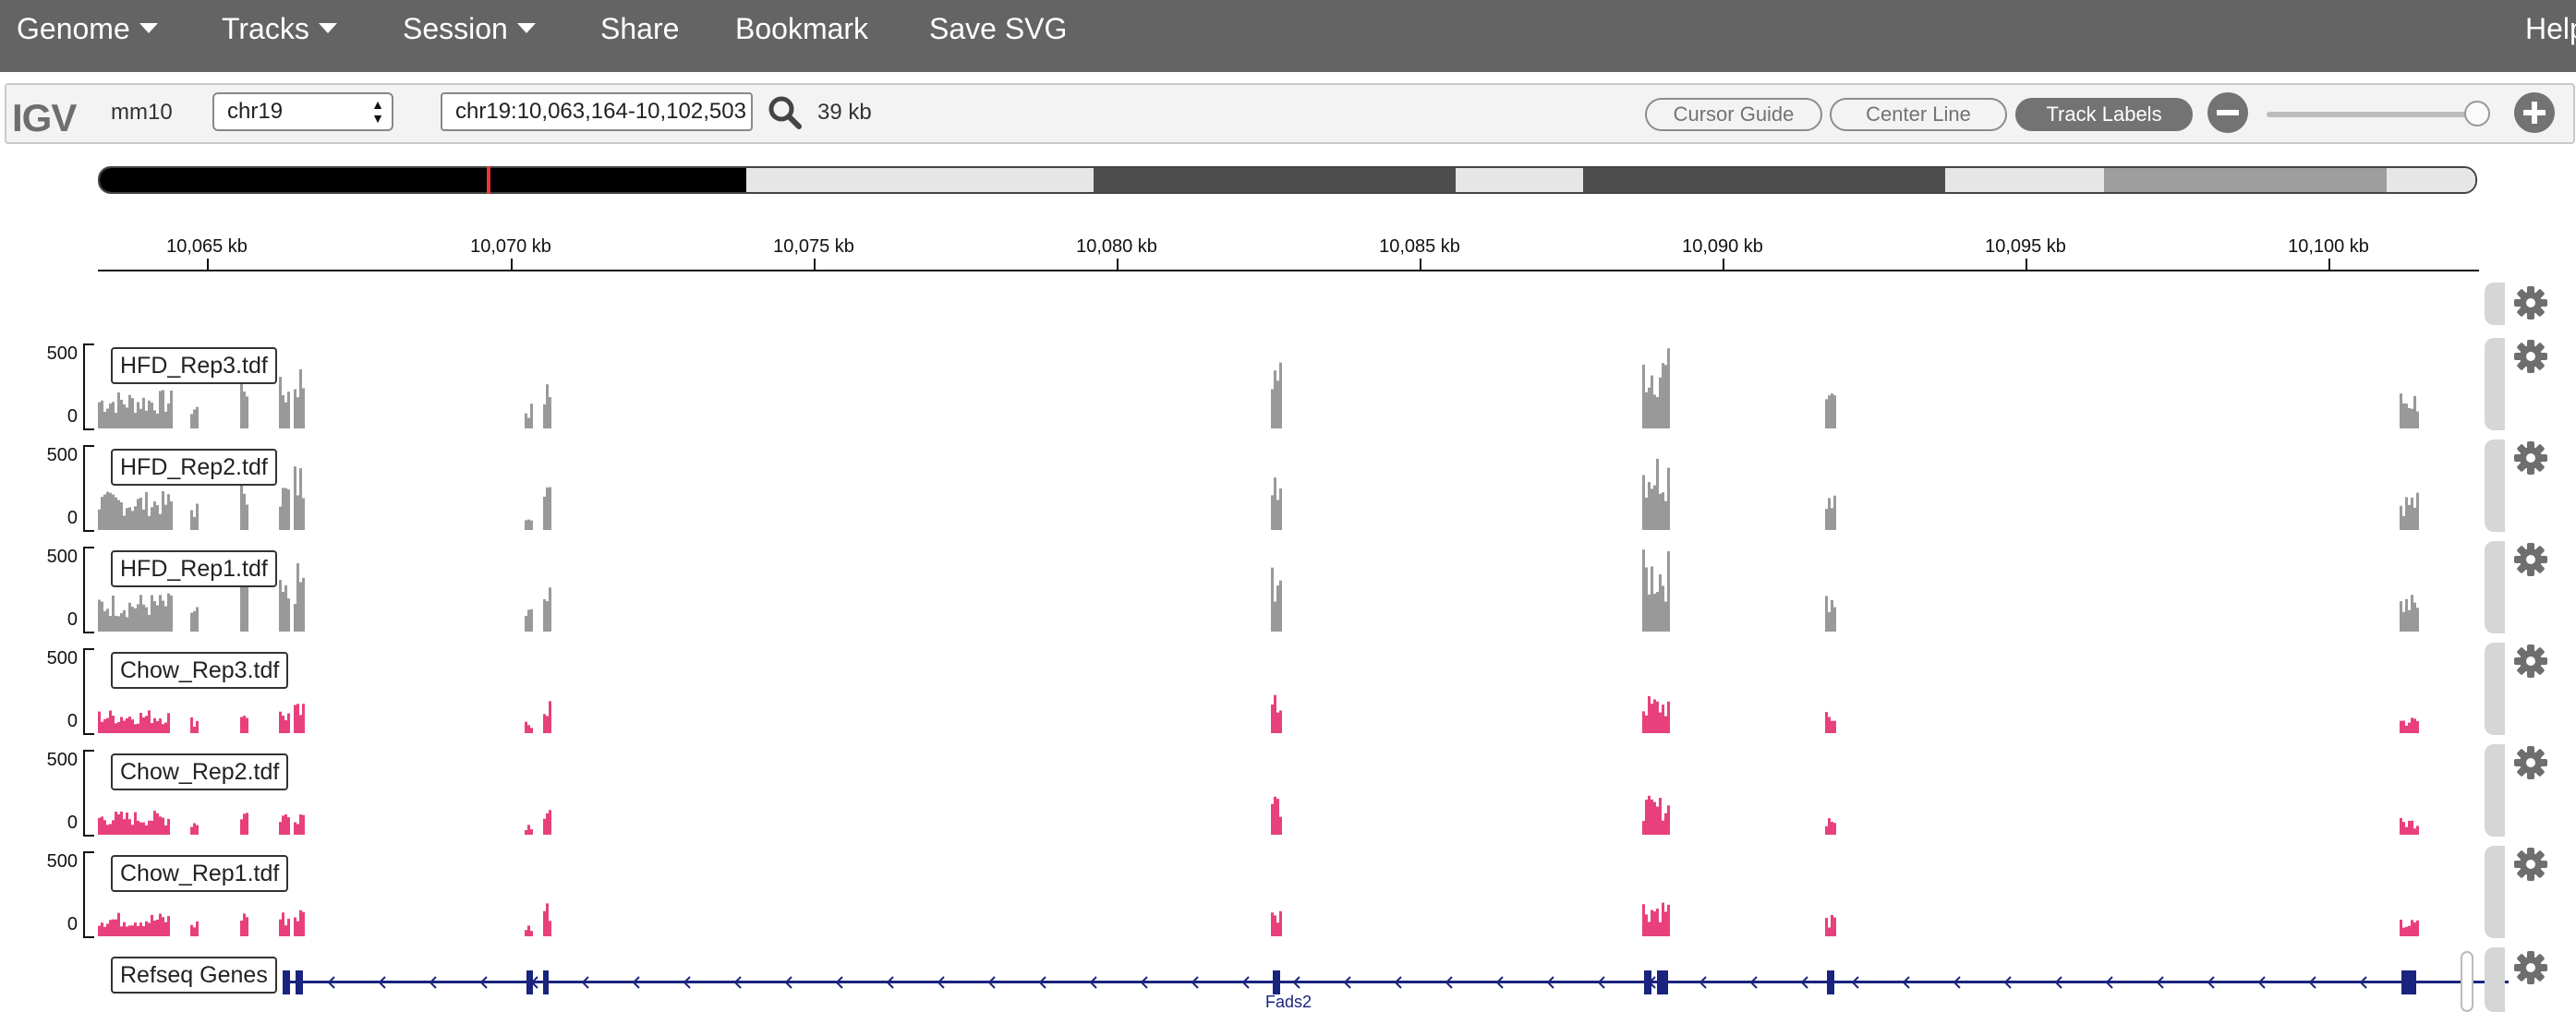  What do you see at coordinates (194, 568) in the screenshot?
I see `track-label: HFD_Rep1.tdf` at bounding box center [194, 568].